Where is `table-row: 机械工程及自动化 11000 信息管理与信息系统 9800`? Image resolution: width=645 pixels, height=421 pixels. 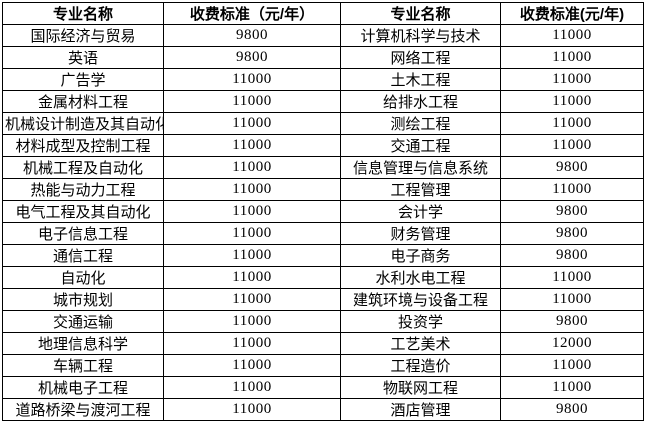 table-row: 机械工程及自动化 11000 信息管理与信息系统 9800 is located at coordinates (323, 167).